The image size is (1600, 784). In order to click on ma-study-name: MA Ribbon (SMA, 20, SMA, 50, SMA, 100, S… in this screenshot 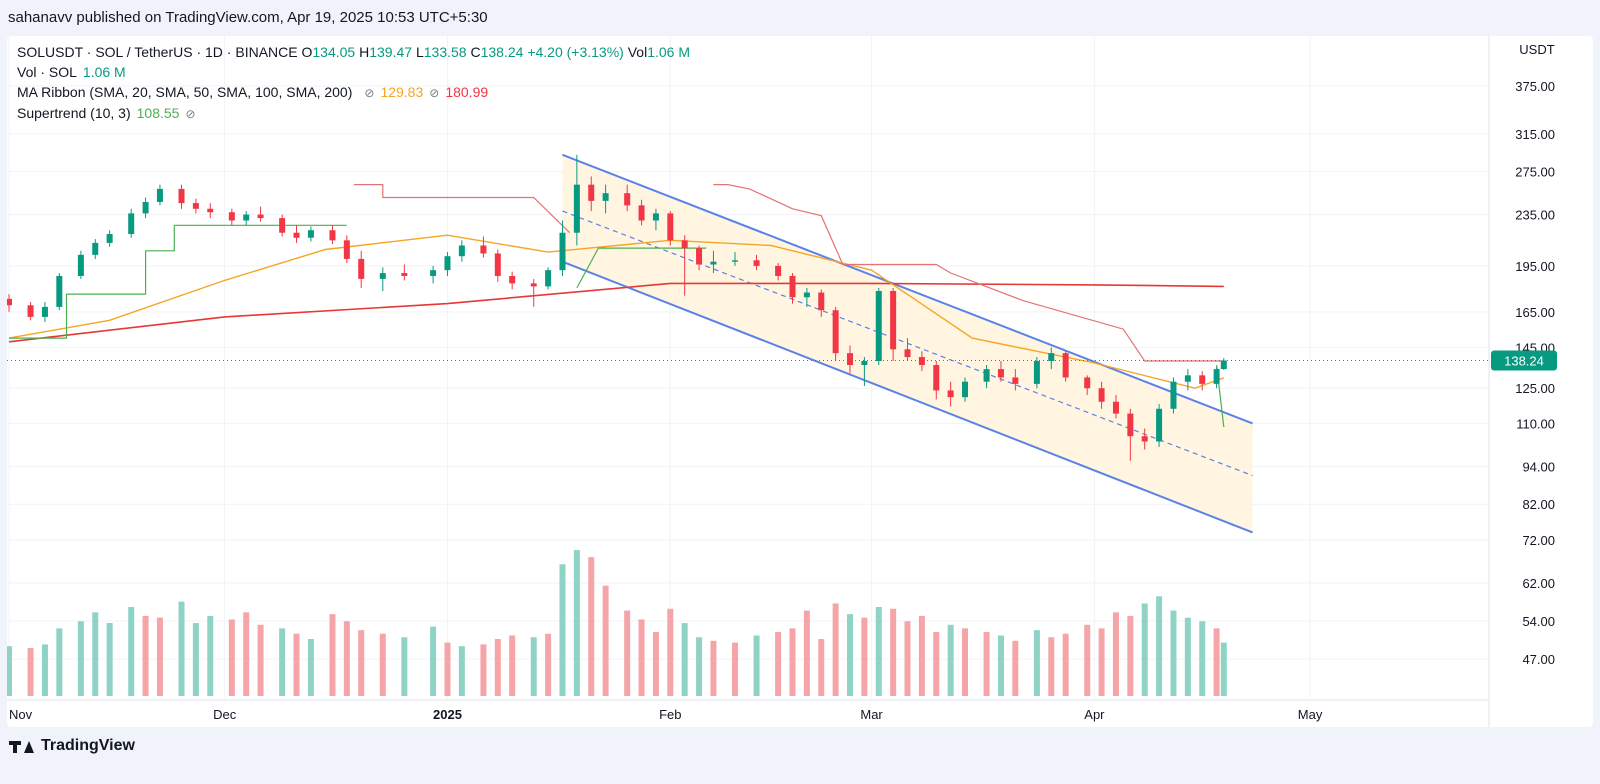, I will do `click(185, 92)`.